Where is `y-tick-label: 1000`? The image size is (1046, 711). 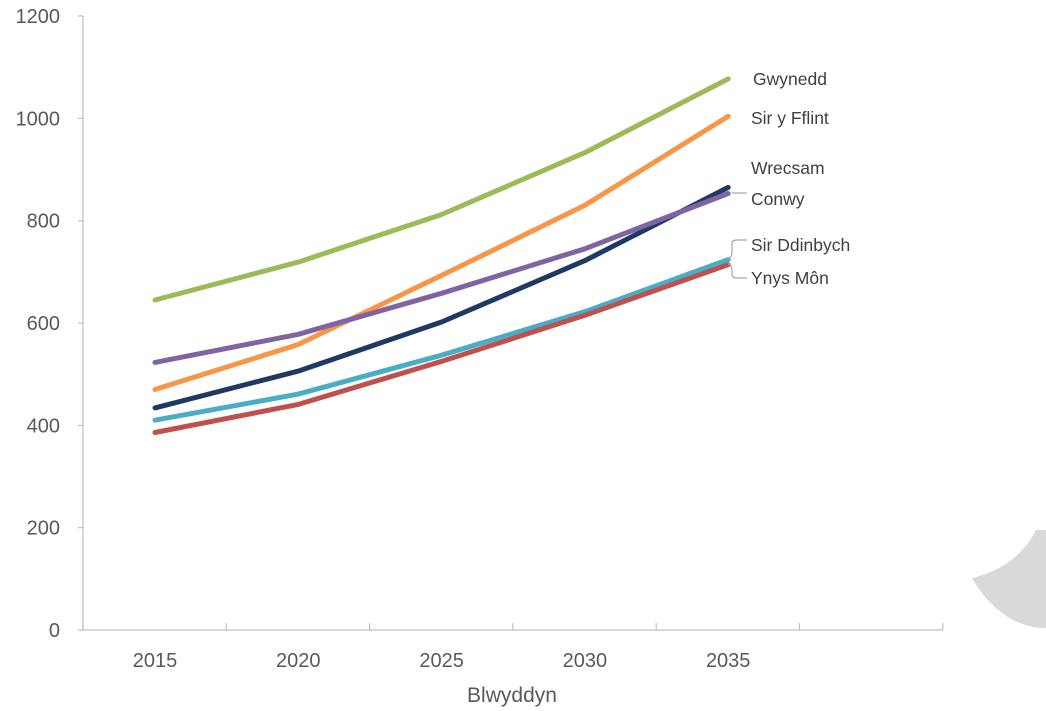
y-tick-label: 1000 is located at coordinates (38, 119).